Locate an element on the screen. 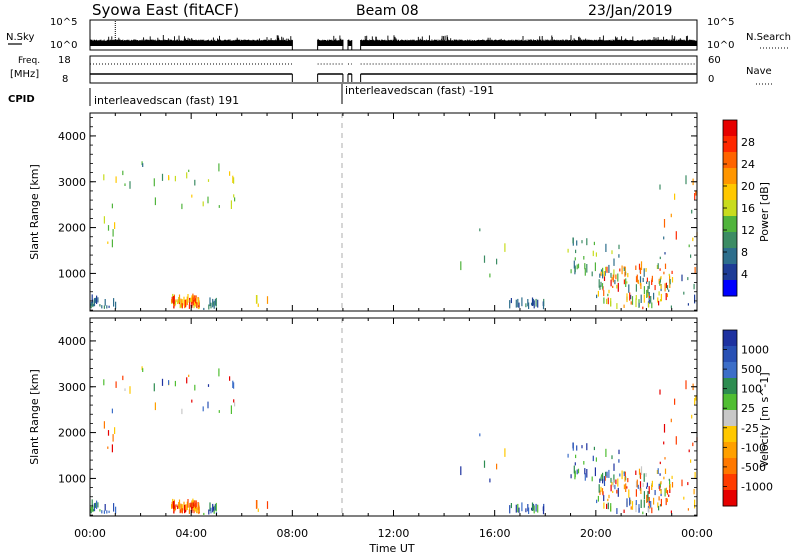  colorbar-tick-label: 25 is located at coordinates (748, 408).